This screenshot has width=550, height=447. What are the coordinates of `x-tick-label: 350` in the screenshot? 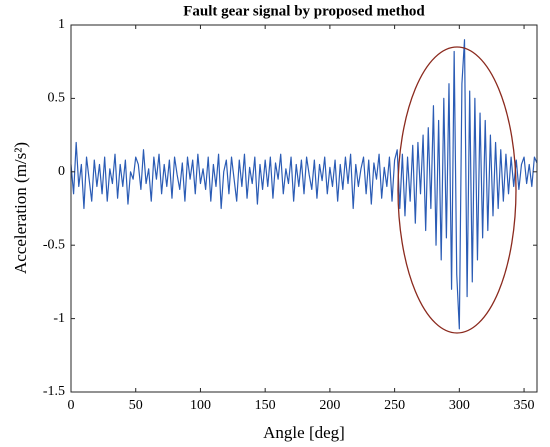 It's located at (524, 405).